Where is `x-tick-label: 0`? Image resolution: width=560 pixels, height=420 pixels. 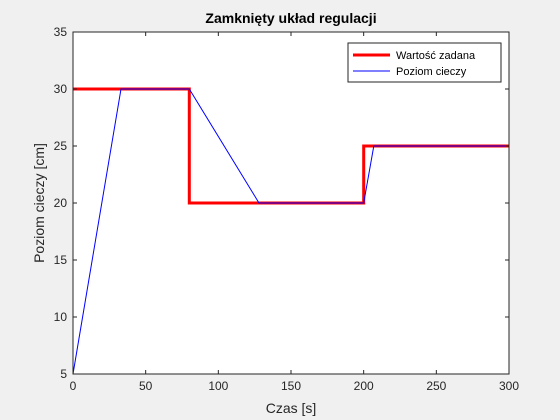
x-tick-label: 0 is located at coordinates (73, 386).